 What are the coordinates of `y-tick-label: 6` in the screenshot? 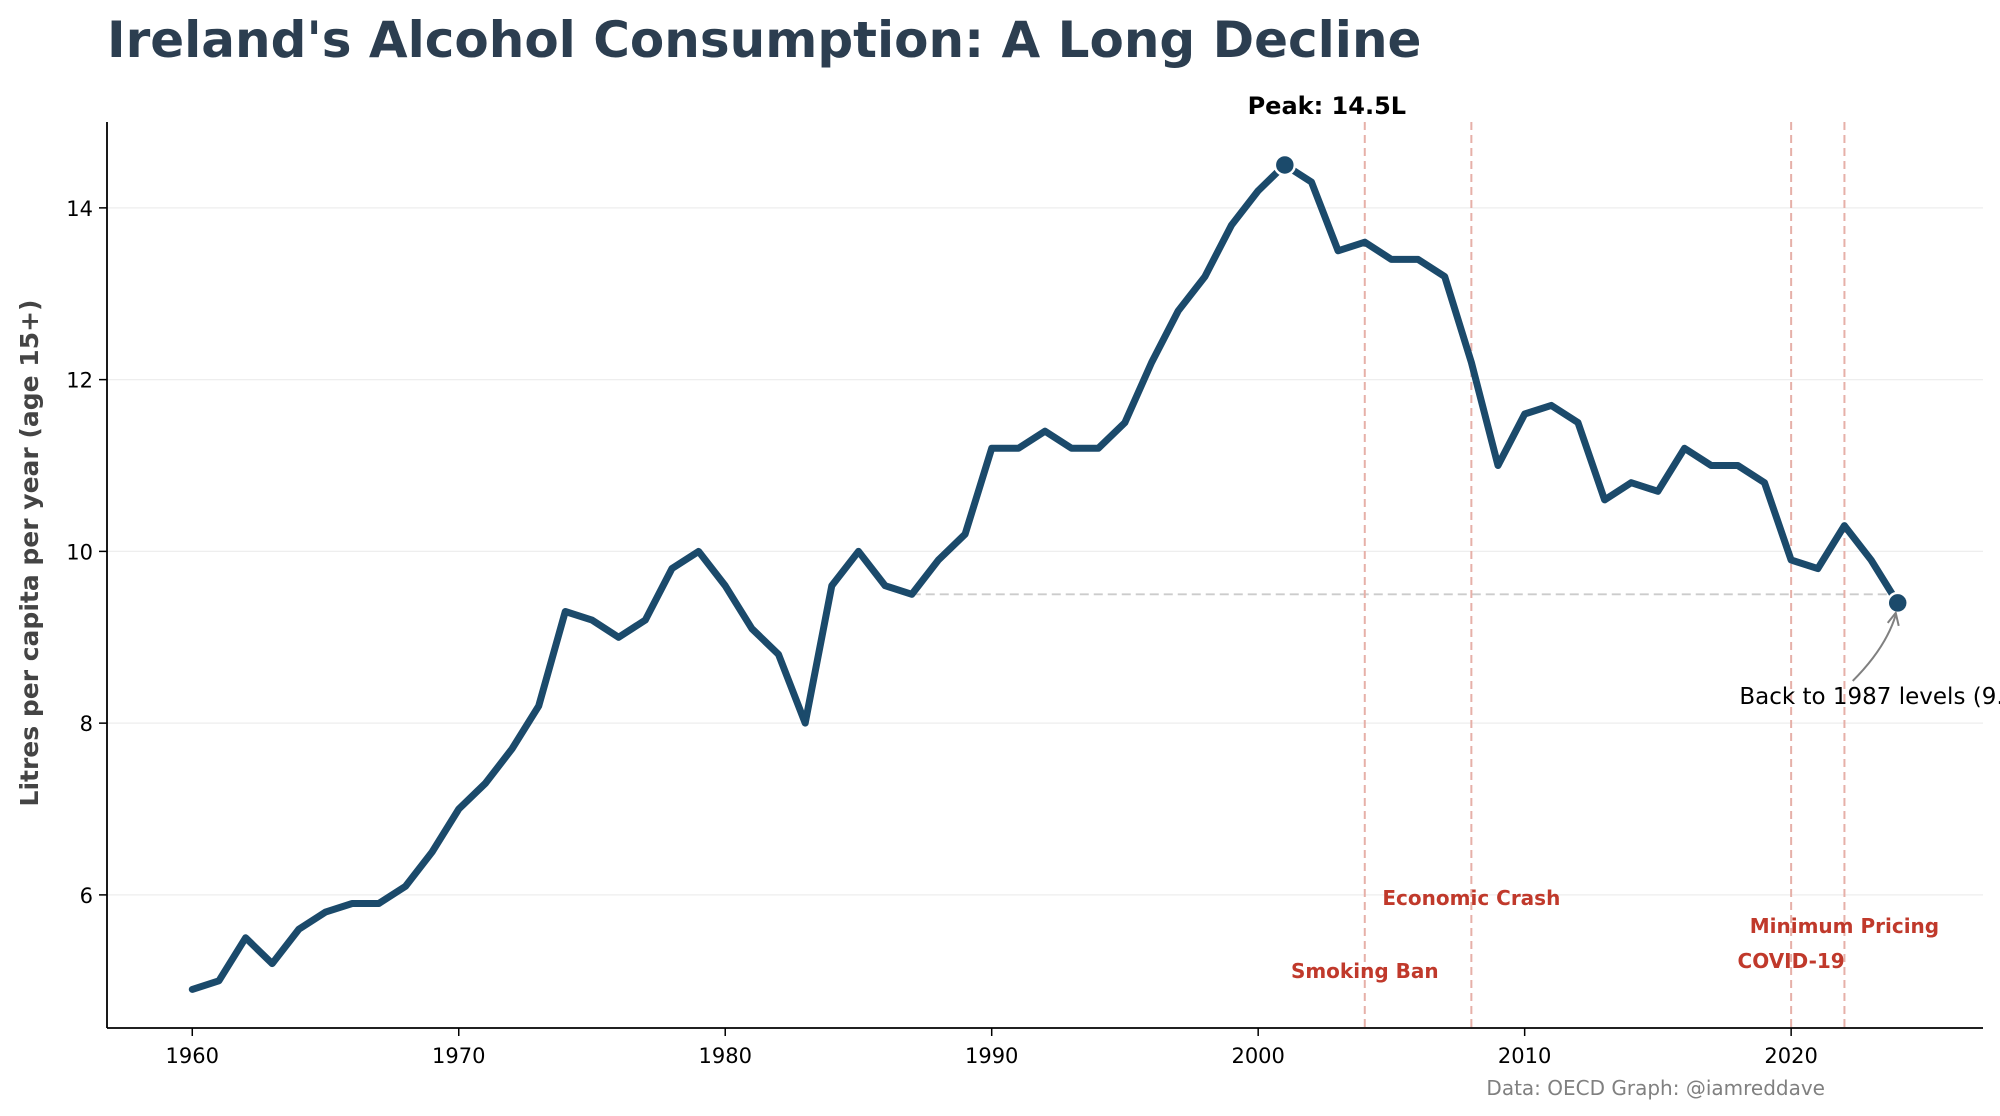 It's located at (86, 896).